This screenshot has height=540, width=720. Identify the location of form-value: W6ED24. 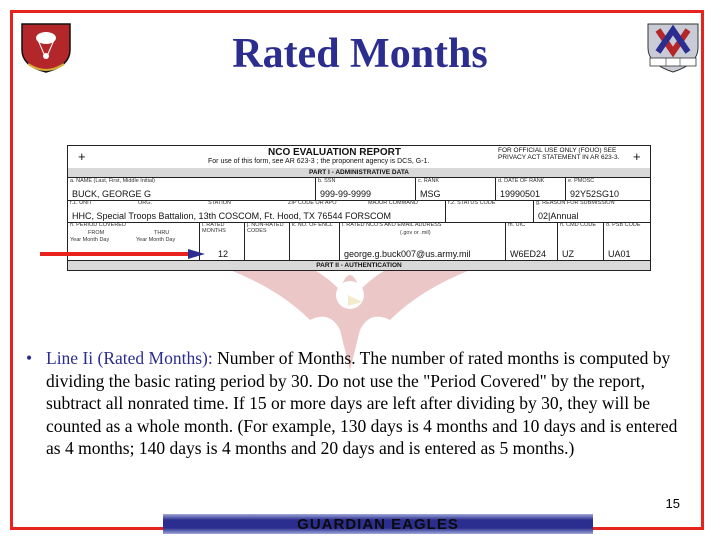
(528, 254).